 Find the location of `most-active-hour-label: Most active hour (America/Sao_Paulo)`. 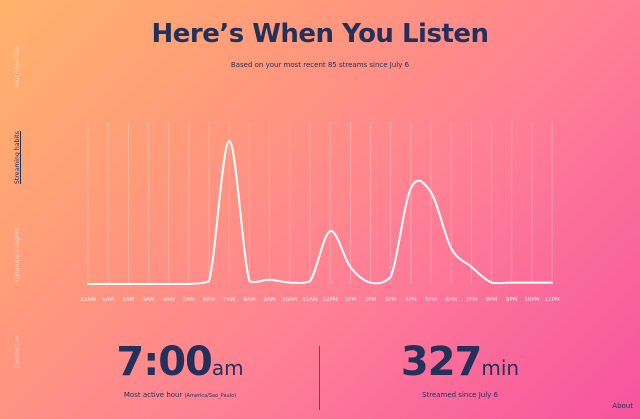

most-active-hour-label: Most active hour (America/Sao_Paulo) is located at coordinates (180, 395).